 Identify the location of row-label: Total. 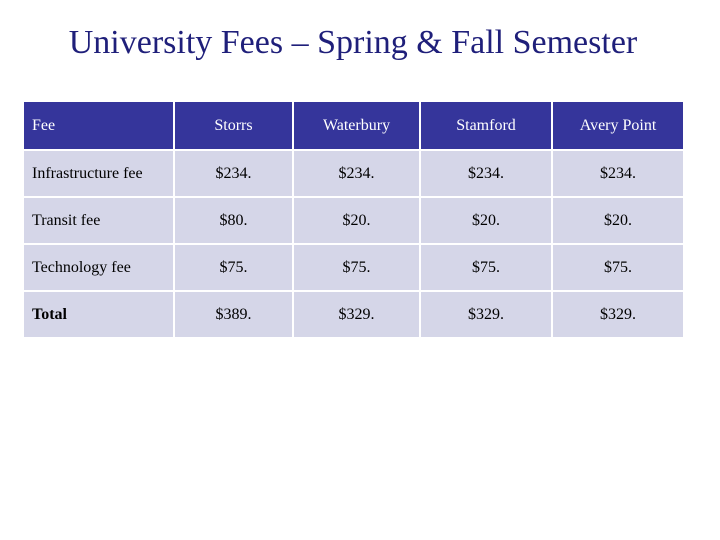
(99, 315).